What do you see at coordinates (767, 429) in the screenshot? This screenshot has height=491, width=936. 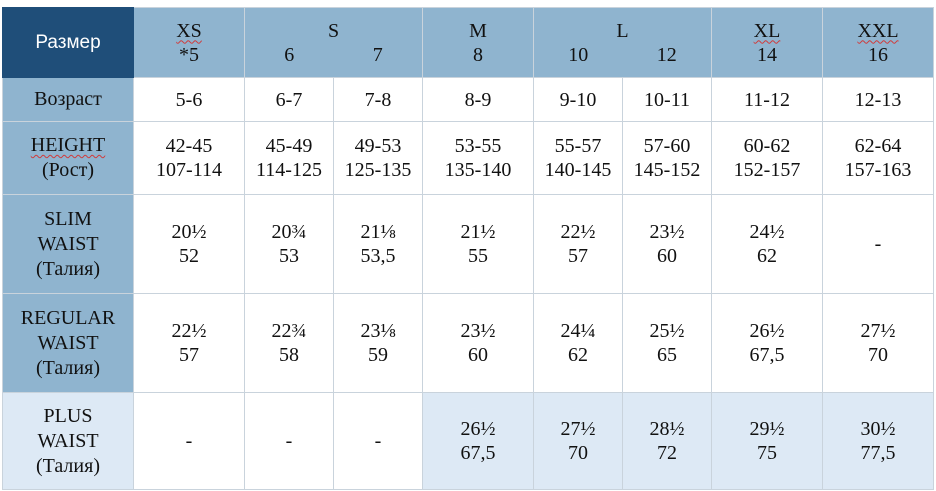 I see `cell-line: 29½` at bounding box center [767, 429].